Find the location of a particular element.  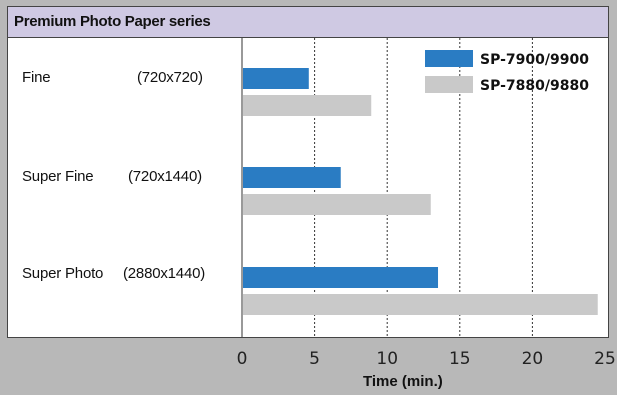

category-name: Super Fine is located at coordinates (58, 176).